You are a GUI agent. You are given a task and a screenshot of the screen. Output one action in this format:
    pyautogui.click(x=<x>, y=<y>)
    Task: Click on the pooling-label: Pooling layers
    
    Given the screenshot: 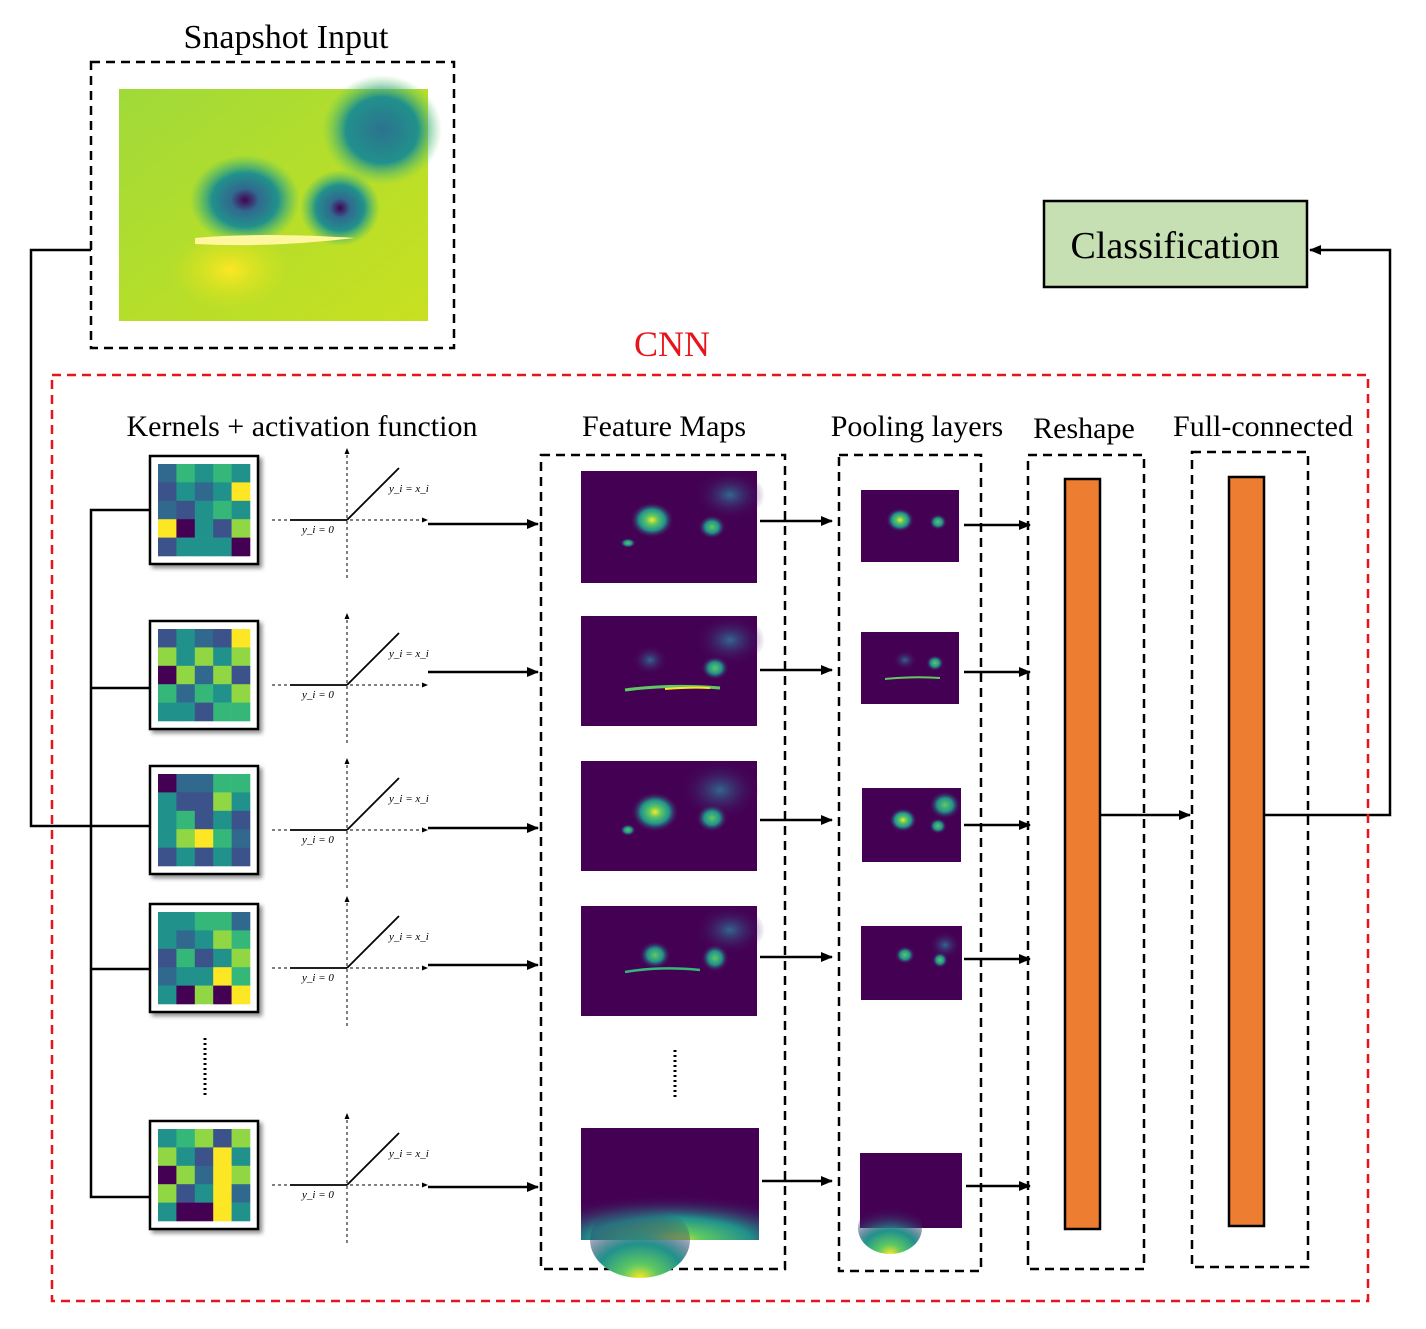 What is the action you would take?
    pyautogui.click(x=917, y=426)
    